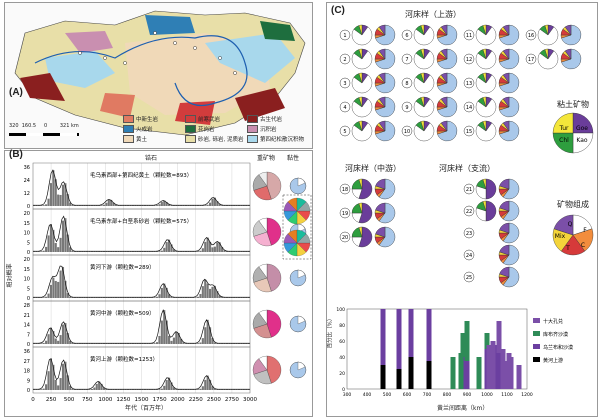 This screenshot has width=600, height=418. Describe the element at coordinates (263, 317) in the screenshot. I see `heavy-mineral-slice` at that location.